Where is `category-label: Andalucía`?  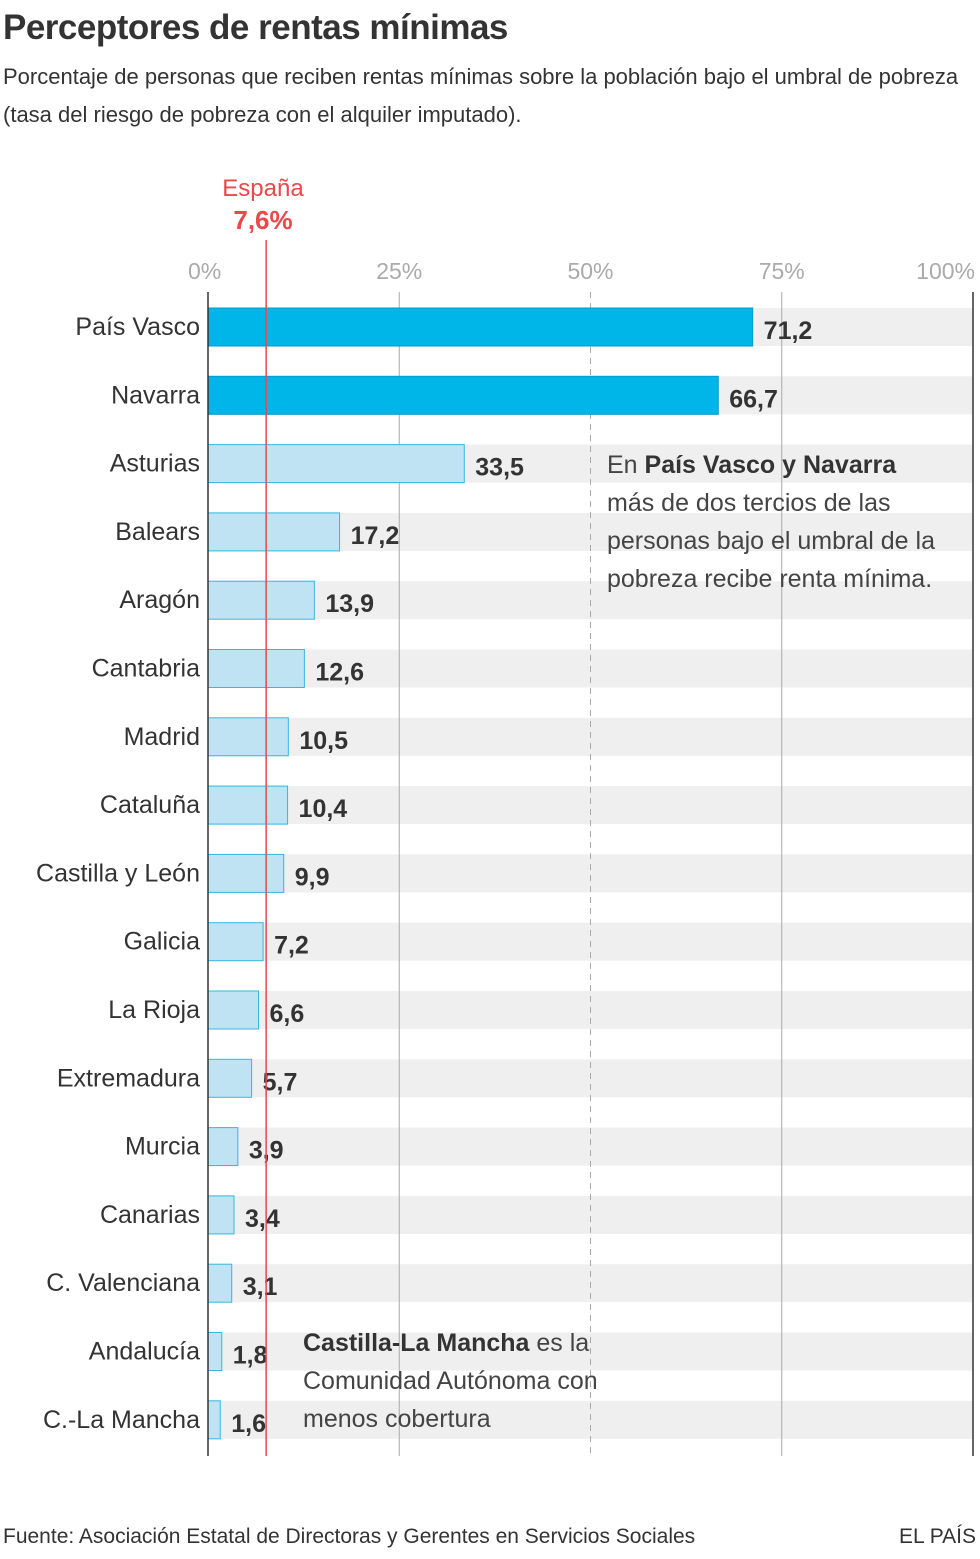 category-label: Andalucía is located at coordinates (144, 1352).